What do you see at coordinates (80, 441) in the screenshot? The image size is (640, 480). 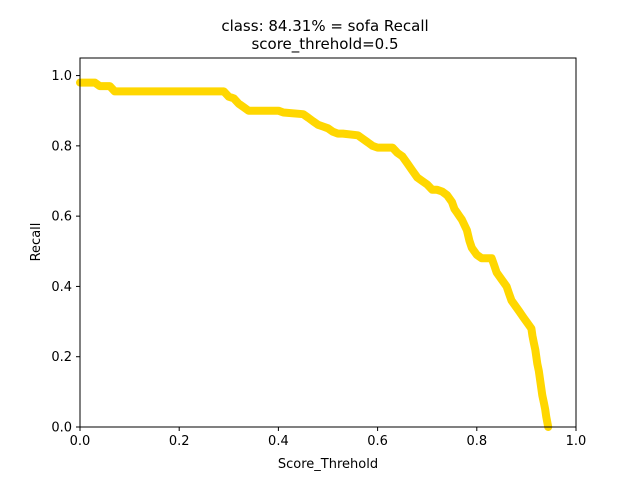 I see `x-tick-label: 0.0` at bounding box center [80, 441].